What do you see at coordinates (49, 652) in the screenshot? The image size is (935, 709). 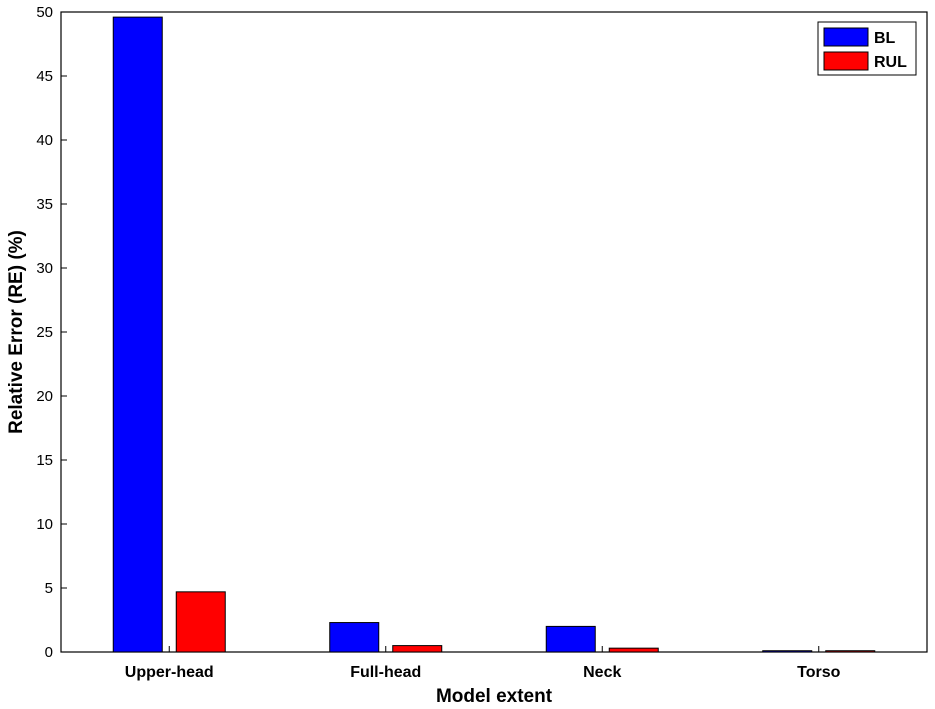 I see `y-tick-label: 0` at bounding box center [49, 652].